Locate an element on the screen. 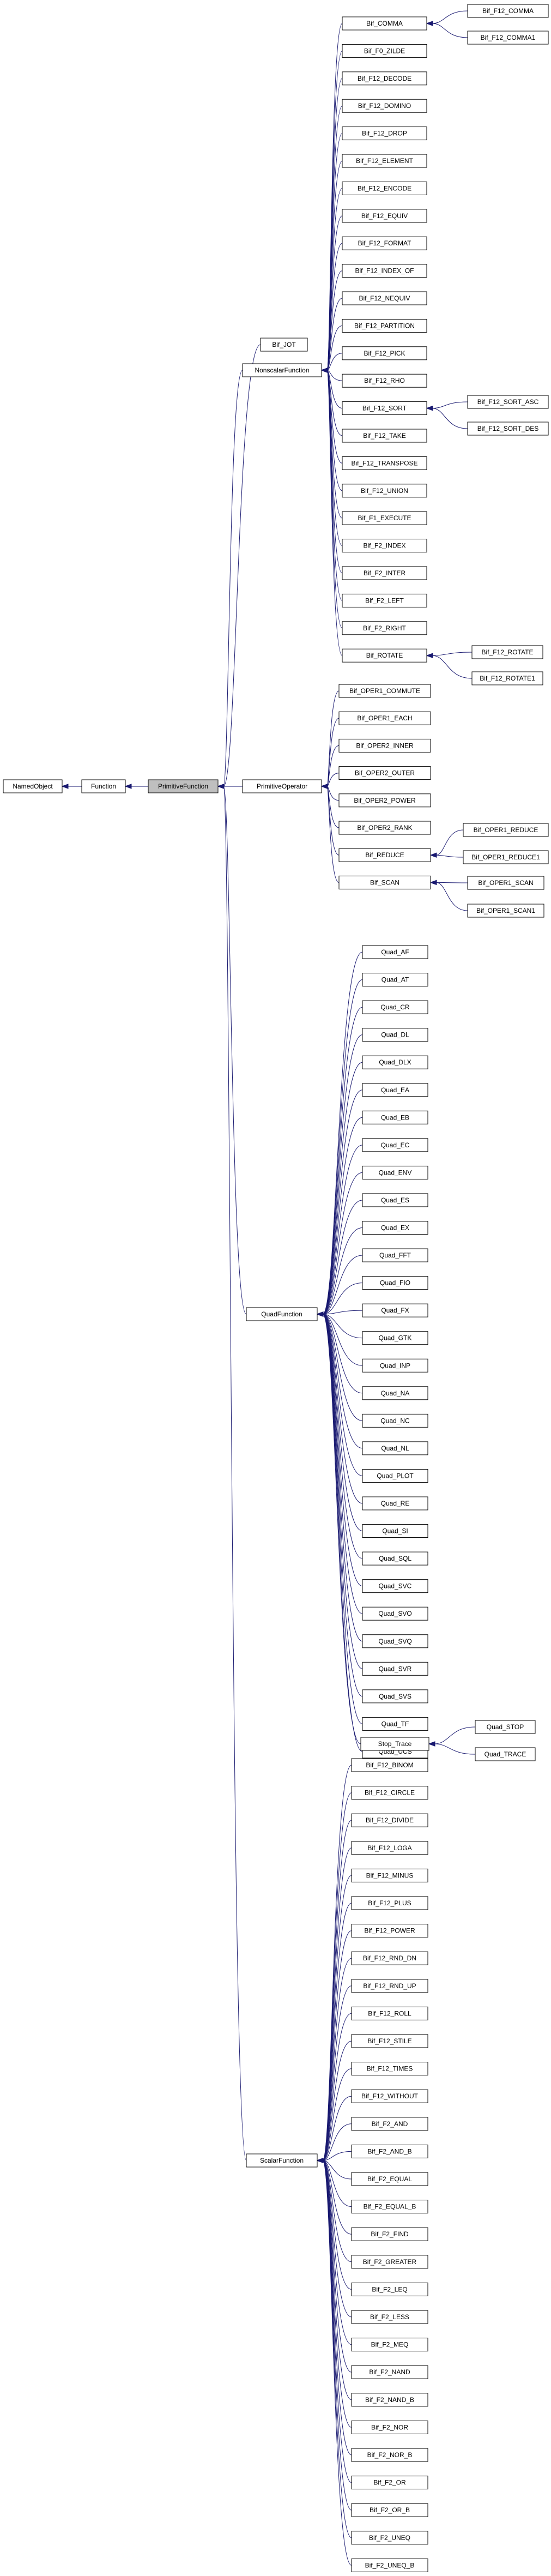 The image size is (551, 2576). node-bif-f12-sort-asc: Bif_F12_SORT_ASC is located at coordinates (508, 402).